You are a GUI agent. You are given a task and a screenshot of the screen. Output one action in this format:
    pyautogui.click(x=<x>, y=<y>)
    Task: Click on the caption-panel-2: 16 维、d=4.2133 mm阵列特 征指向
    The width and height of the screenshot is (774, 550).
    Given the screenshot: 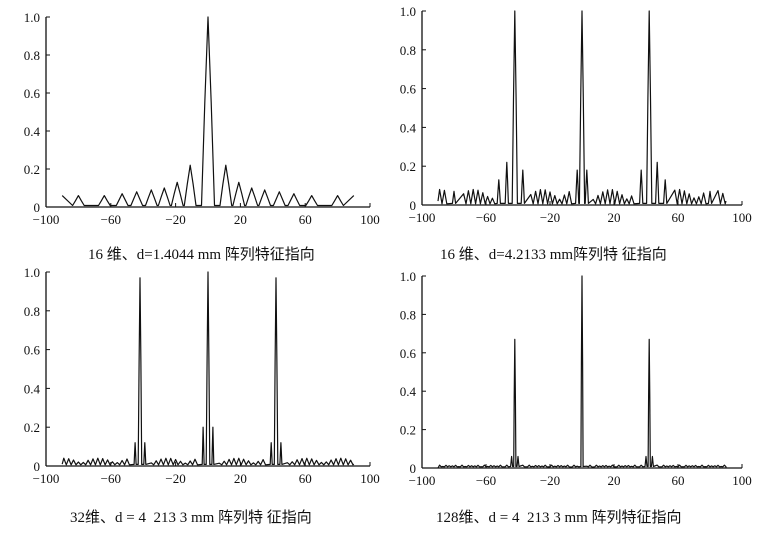 What is the action you would take?
    pyautogui.click(x=553, y=255)
    